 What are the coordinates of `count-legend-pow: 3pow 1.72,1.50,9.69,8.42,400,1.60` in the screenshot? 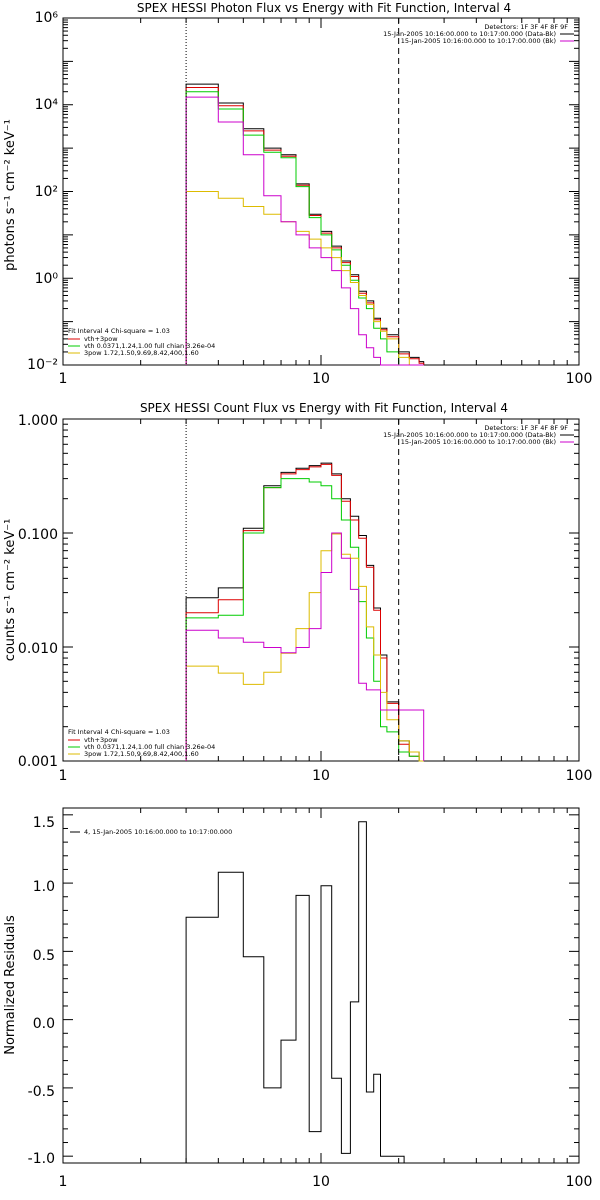 It's located at (141, 754).